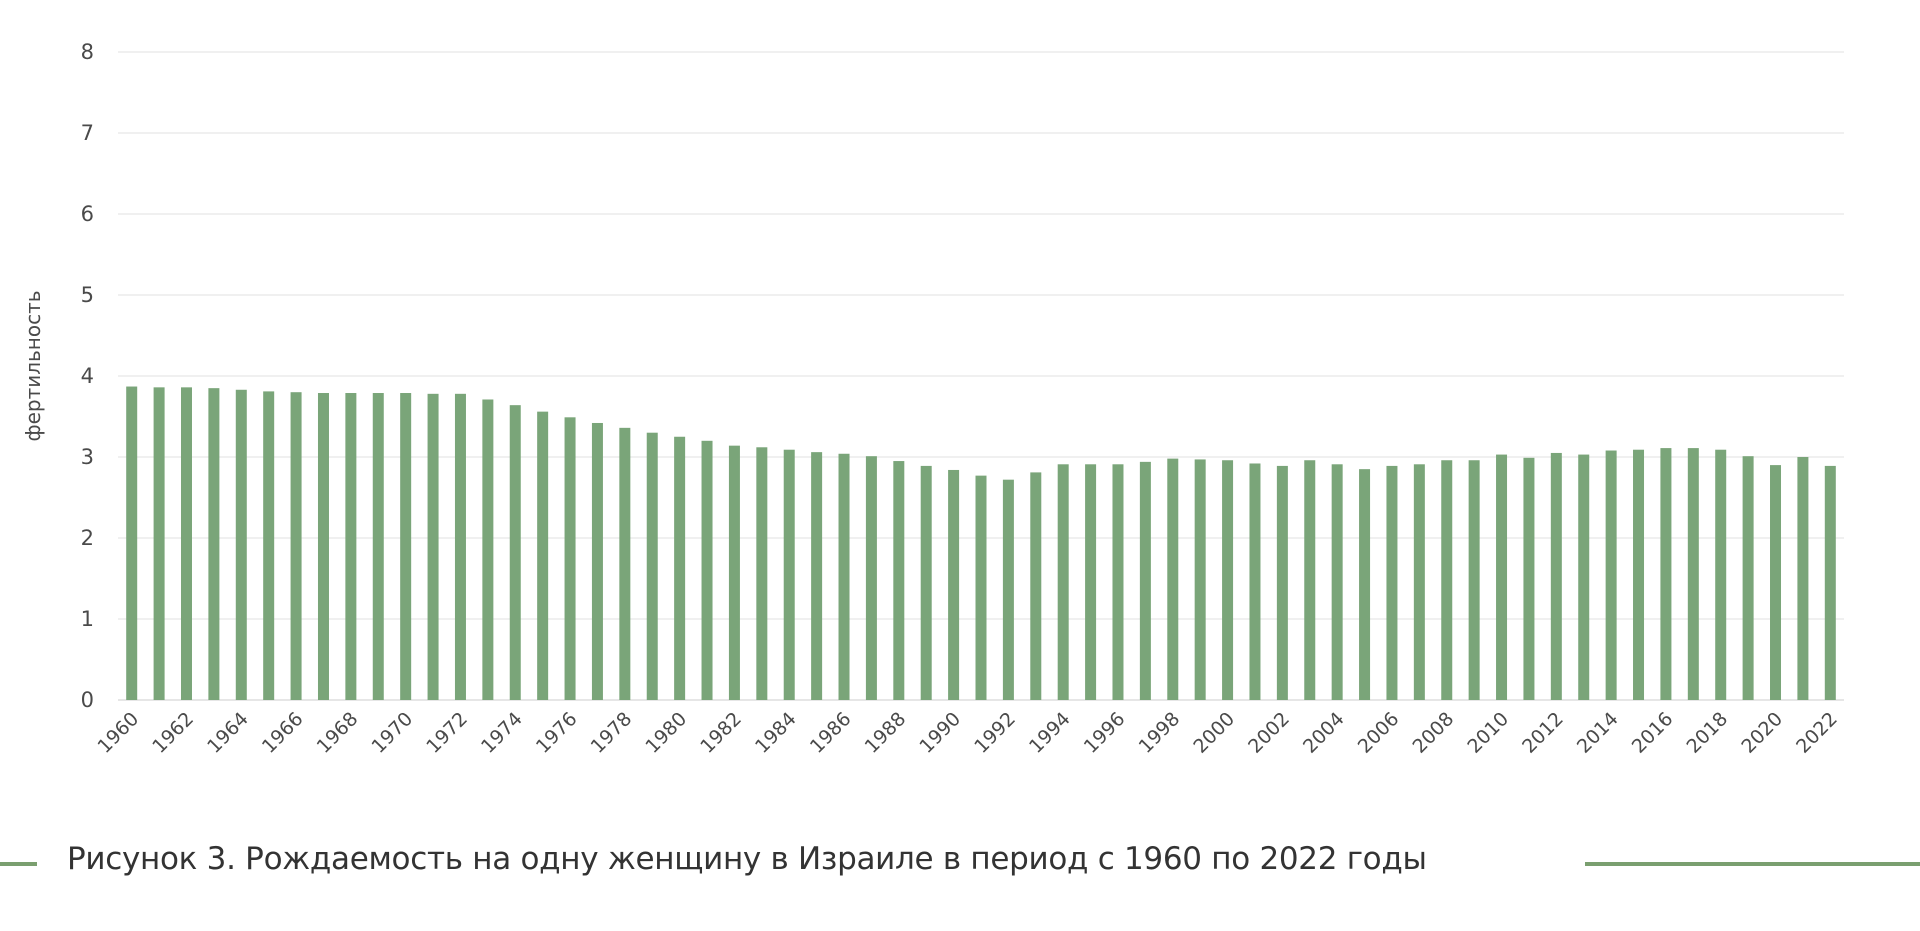  Describe the element at coordinates (899, 580) in the screenshot. I see `bar-1988` at that location.